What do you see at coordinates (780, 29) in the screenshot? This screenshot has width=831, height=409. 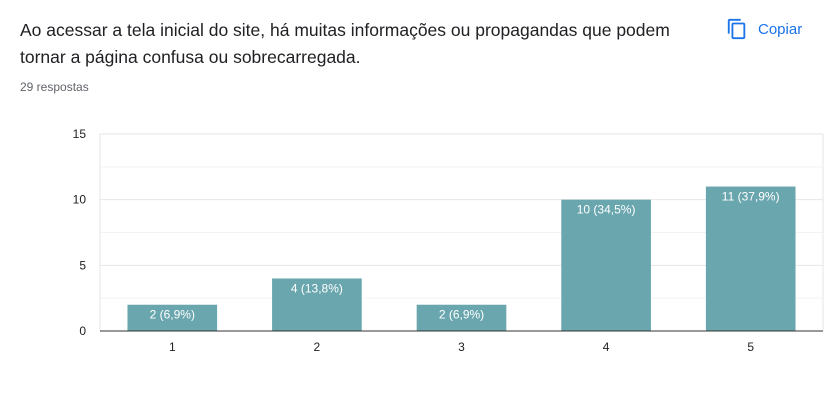 I see `copy-label: Copiar` at bounding box center [780, 29].